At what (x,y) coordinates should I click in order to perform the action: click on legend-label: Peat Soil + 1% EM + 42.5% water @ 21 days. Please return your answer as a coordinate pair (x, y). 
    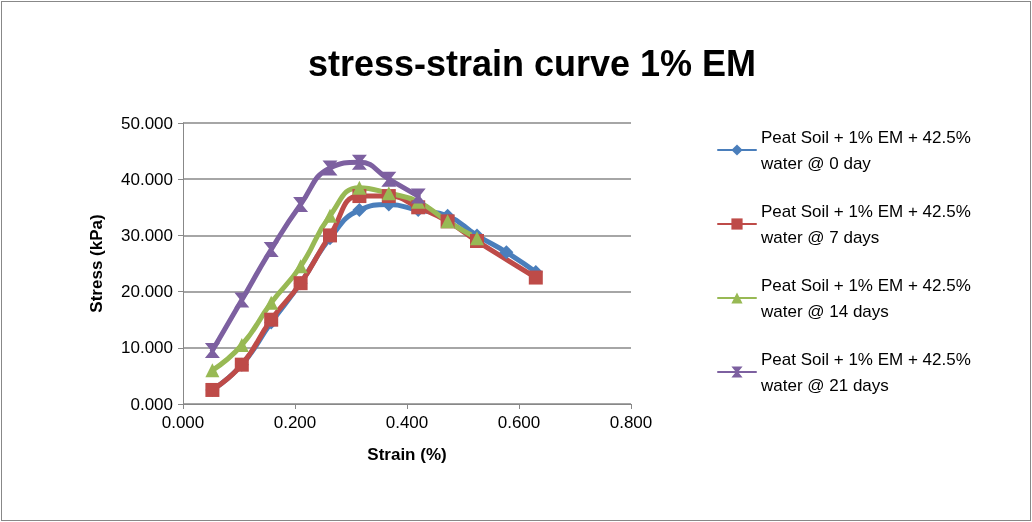
    Looking at the image, I should click on (868, 372).